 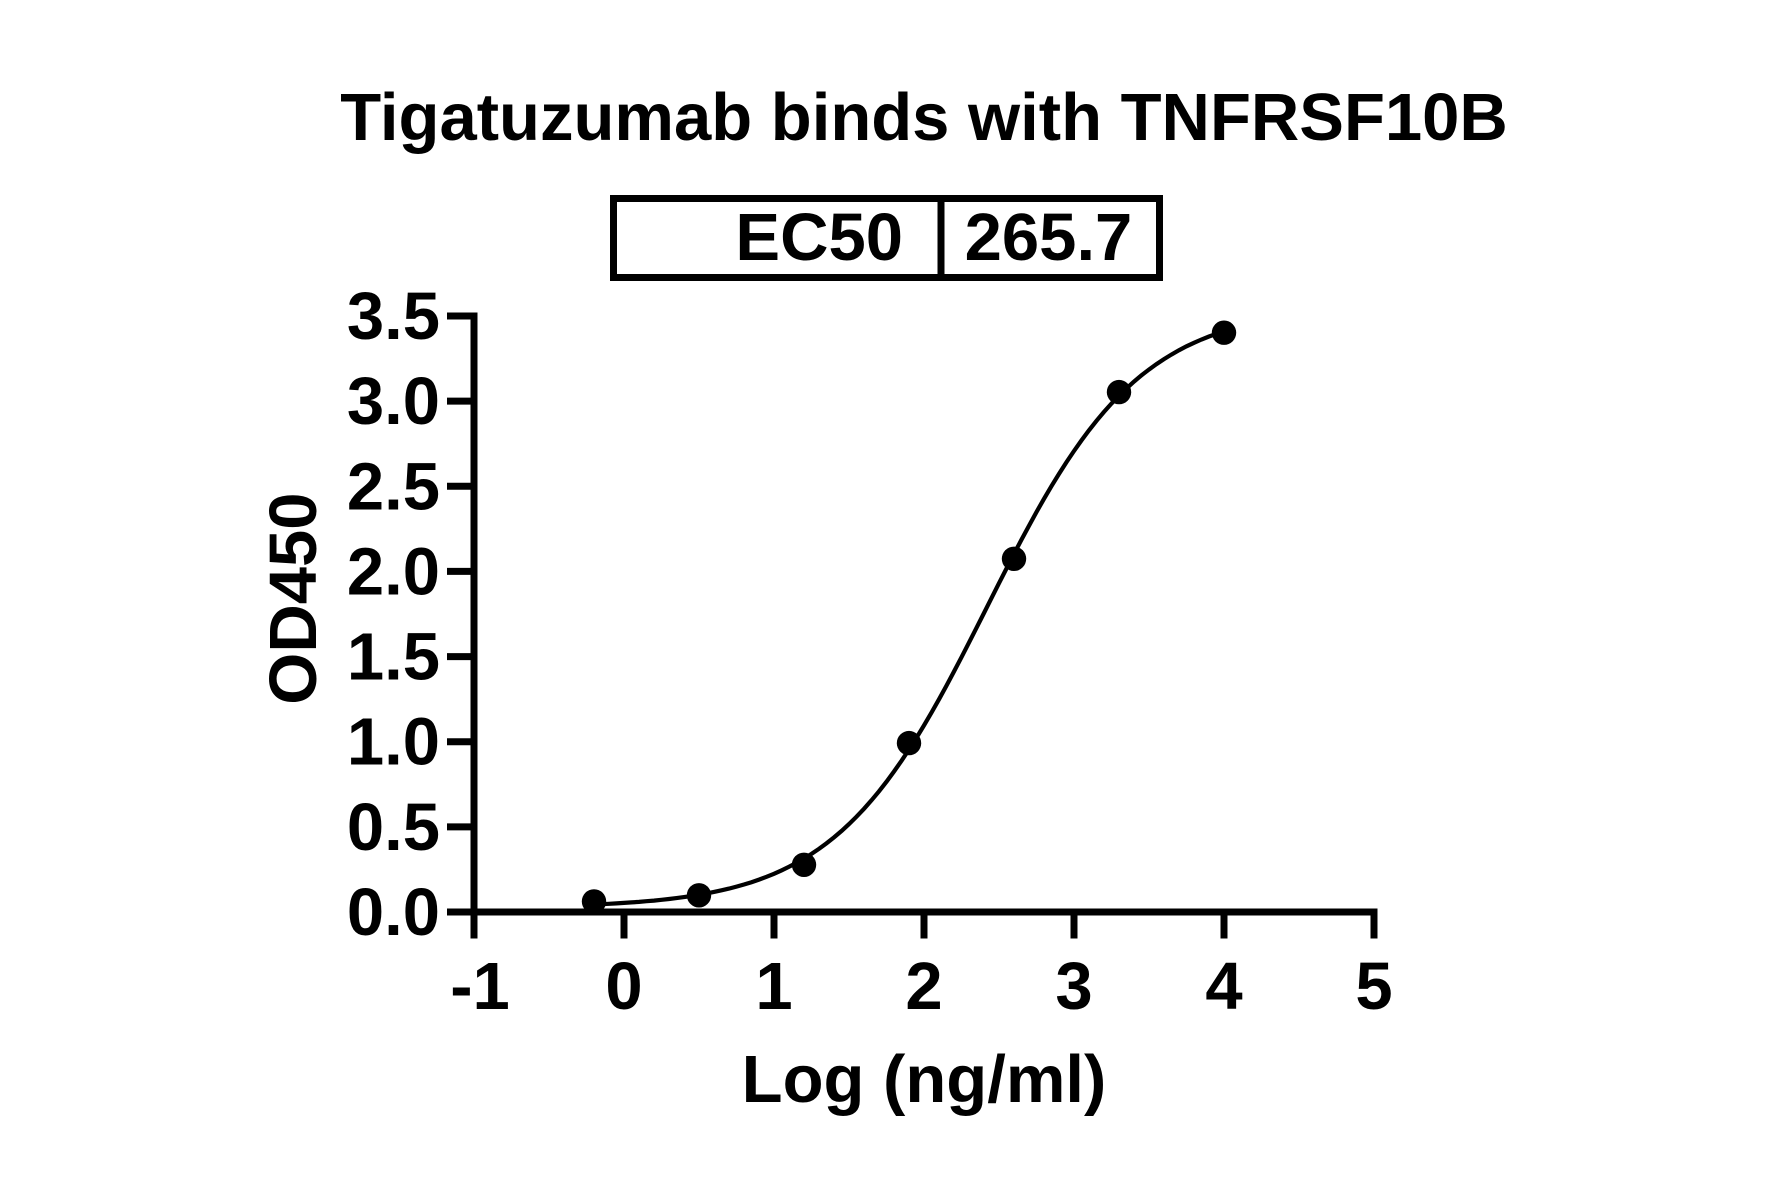 What do you see at coordinates (393, 486) in the screenshot?
I see `svg-text: 2.5` at bounding box center [393, 486].